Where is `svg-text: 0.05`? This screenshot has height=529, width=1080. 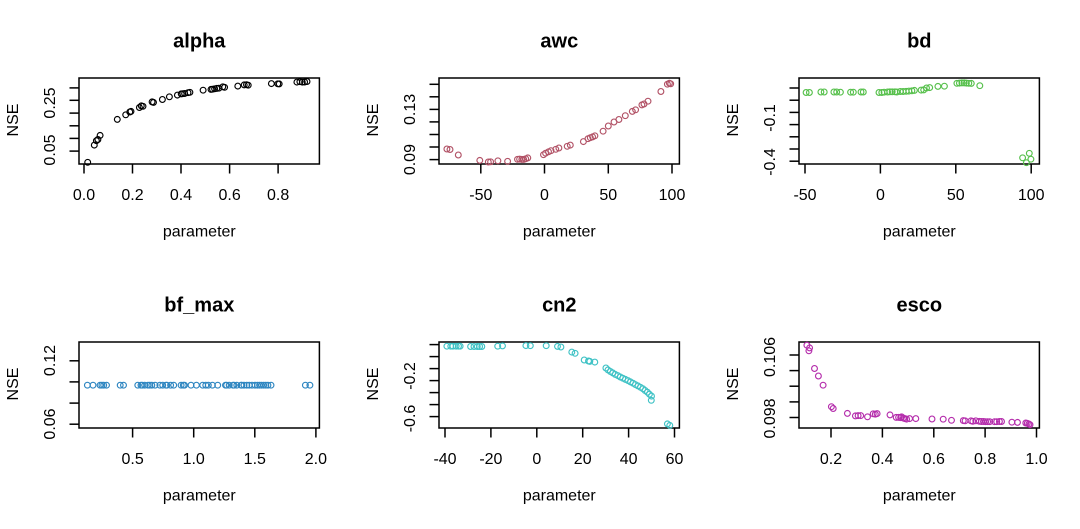 svg-text: 0.05 is located at coordinates (50, 149).